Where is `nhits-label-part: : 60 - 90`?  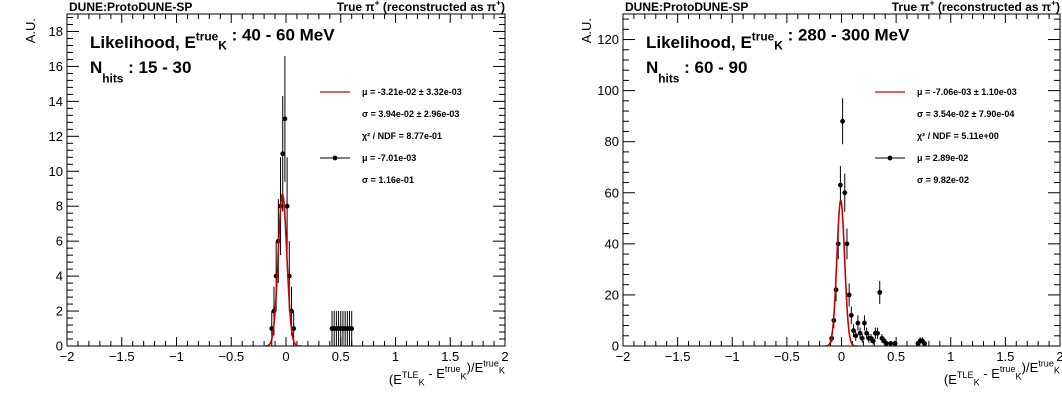
nhits-label-part: : 60 - 90 is located at coordinates (713, 67).